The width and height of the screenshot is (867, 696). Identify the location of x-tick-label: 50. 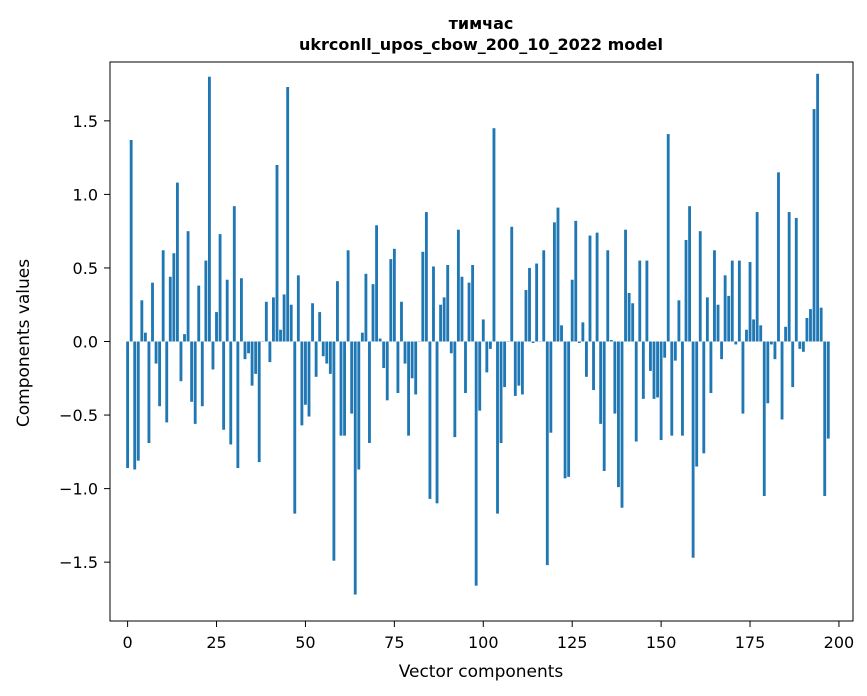
(305, 642).